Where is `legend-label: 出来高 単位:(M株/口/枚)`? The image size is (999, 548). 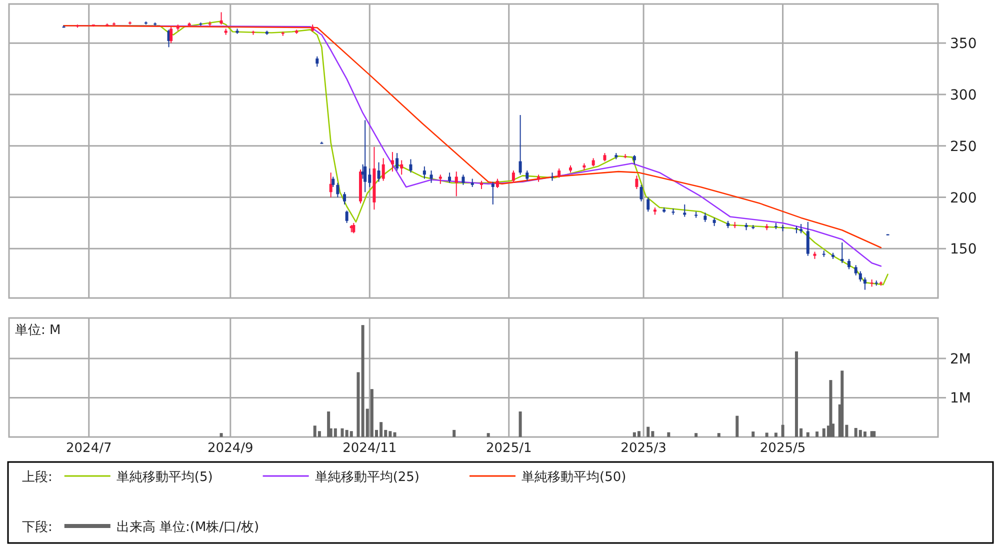 legend-label: 出来高 単位:(M株/口/枚) is located at coordinates (188, 527).